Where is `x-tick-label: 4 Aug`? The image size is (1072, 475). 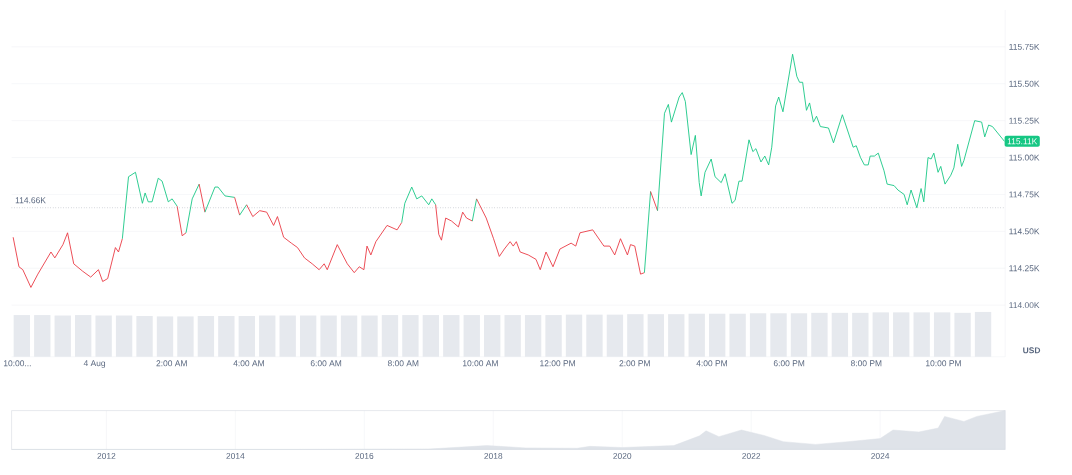 x-tick-label: 4 Aug is located at coordinates (94, 364).